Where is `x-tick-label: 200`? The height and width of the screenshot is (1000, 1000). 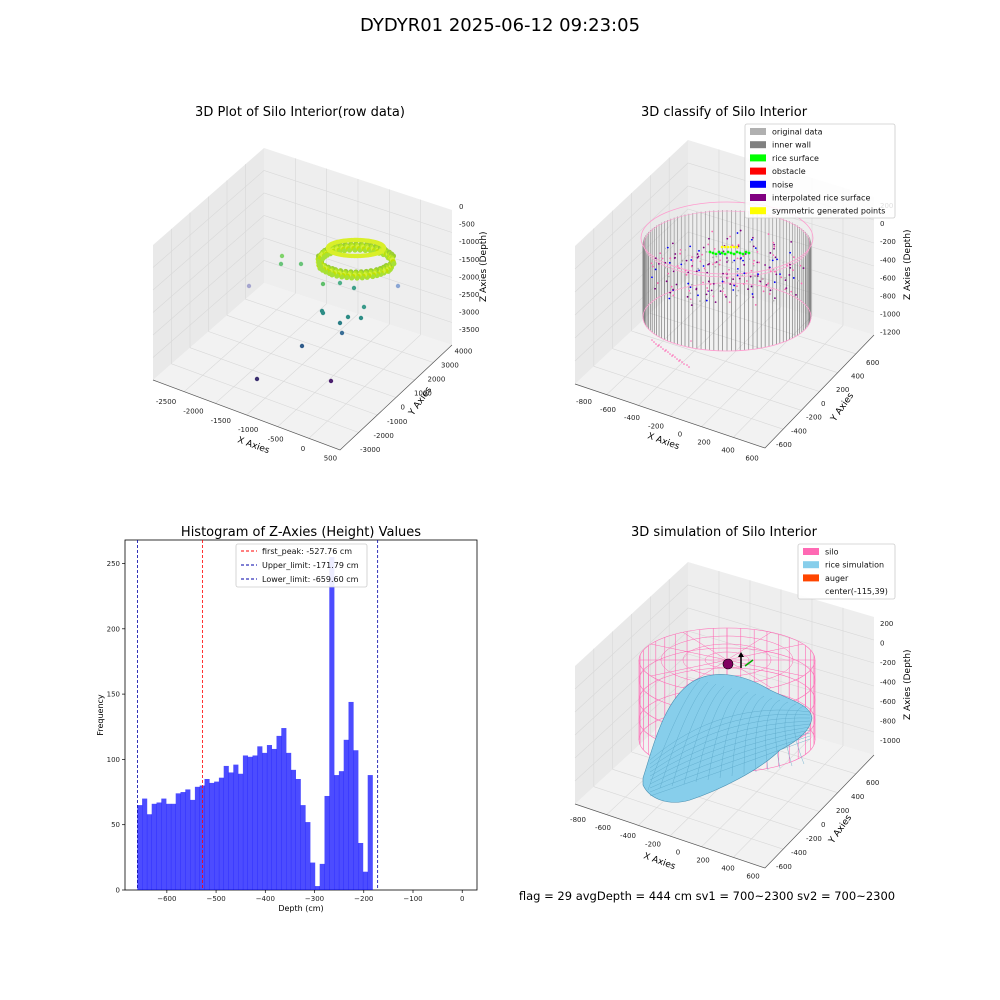 x-tick-label: 200 is located at coordinates (703, 443).